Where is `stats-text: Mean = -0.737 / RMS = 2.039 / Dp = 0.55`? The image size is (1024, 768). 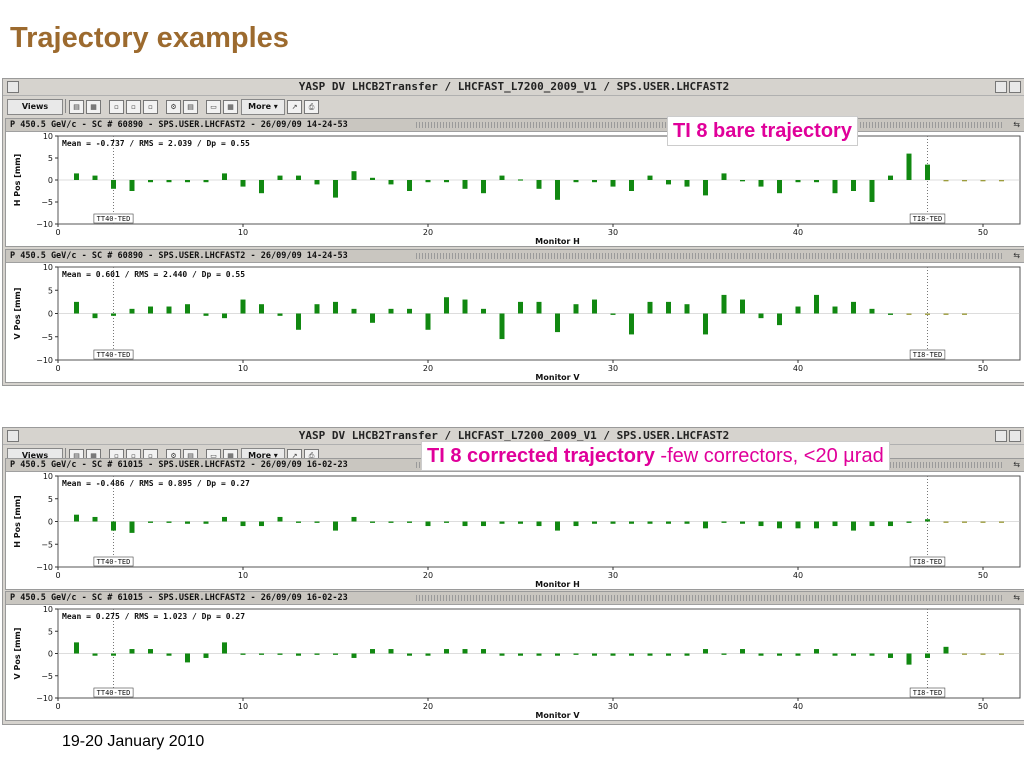
stats-text: Mean = -0.737 / RMS = 2.039 / Dp = 0.55 is located at coordinates (156, 143).